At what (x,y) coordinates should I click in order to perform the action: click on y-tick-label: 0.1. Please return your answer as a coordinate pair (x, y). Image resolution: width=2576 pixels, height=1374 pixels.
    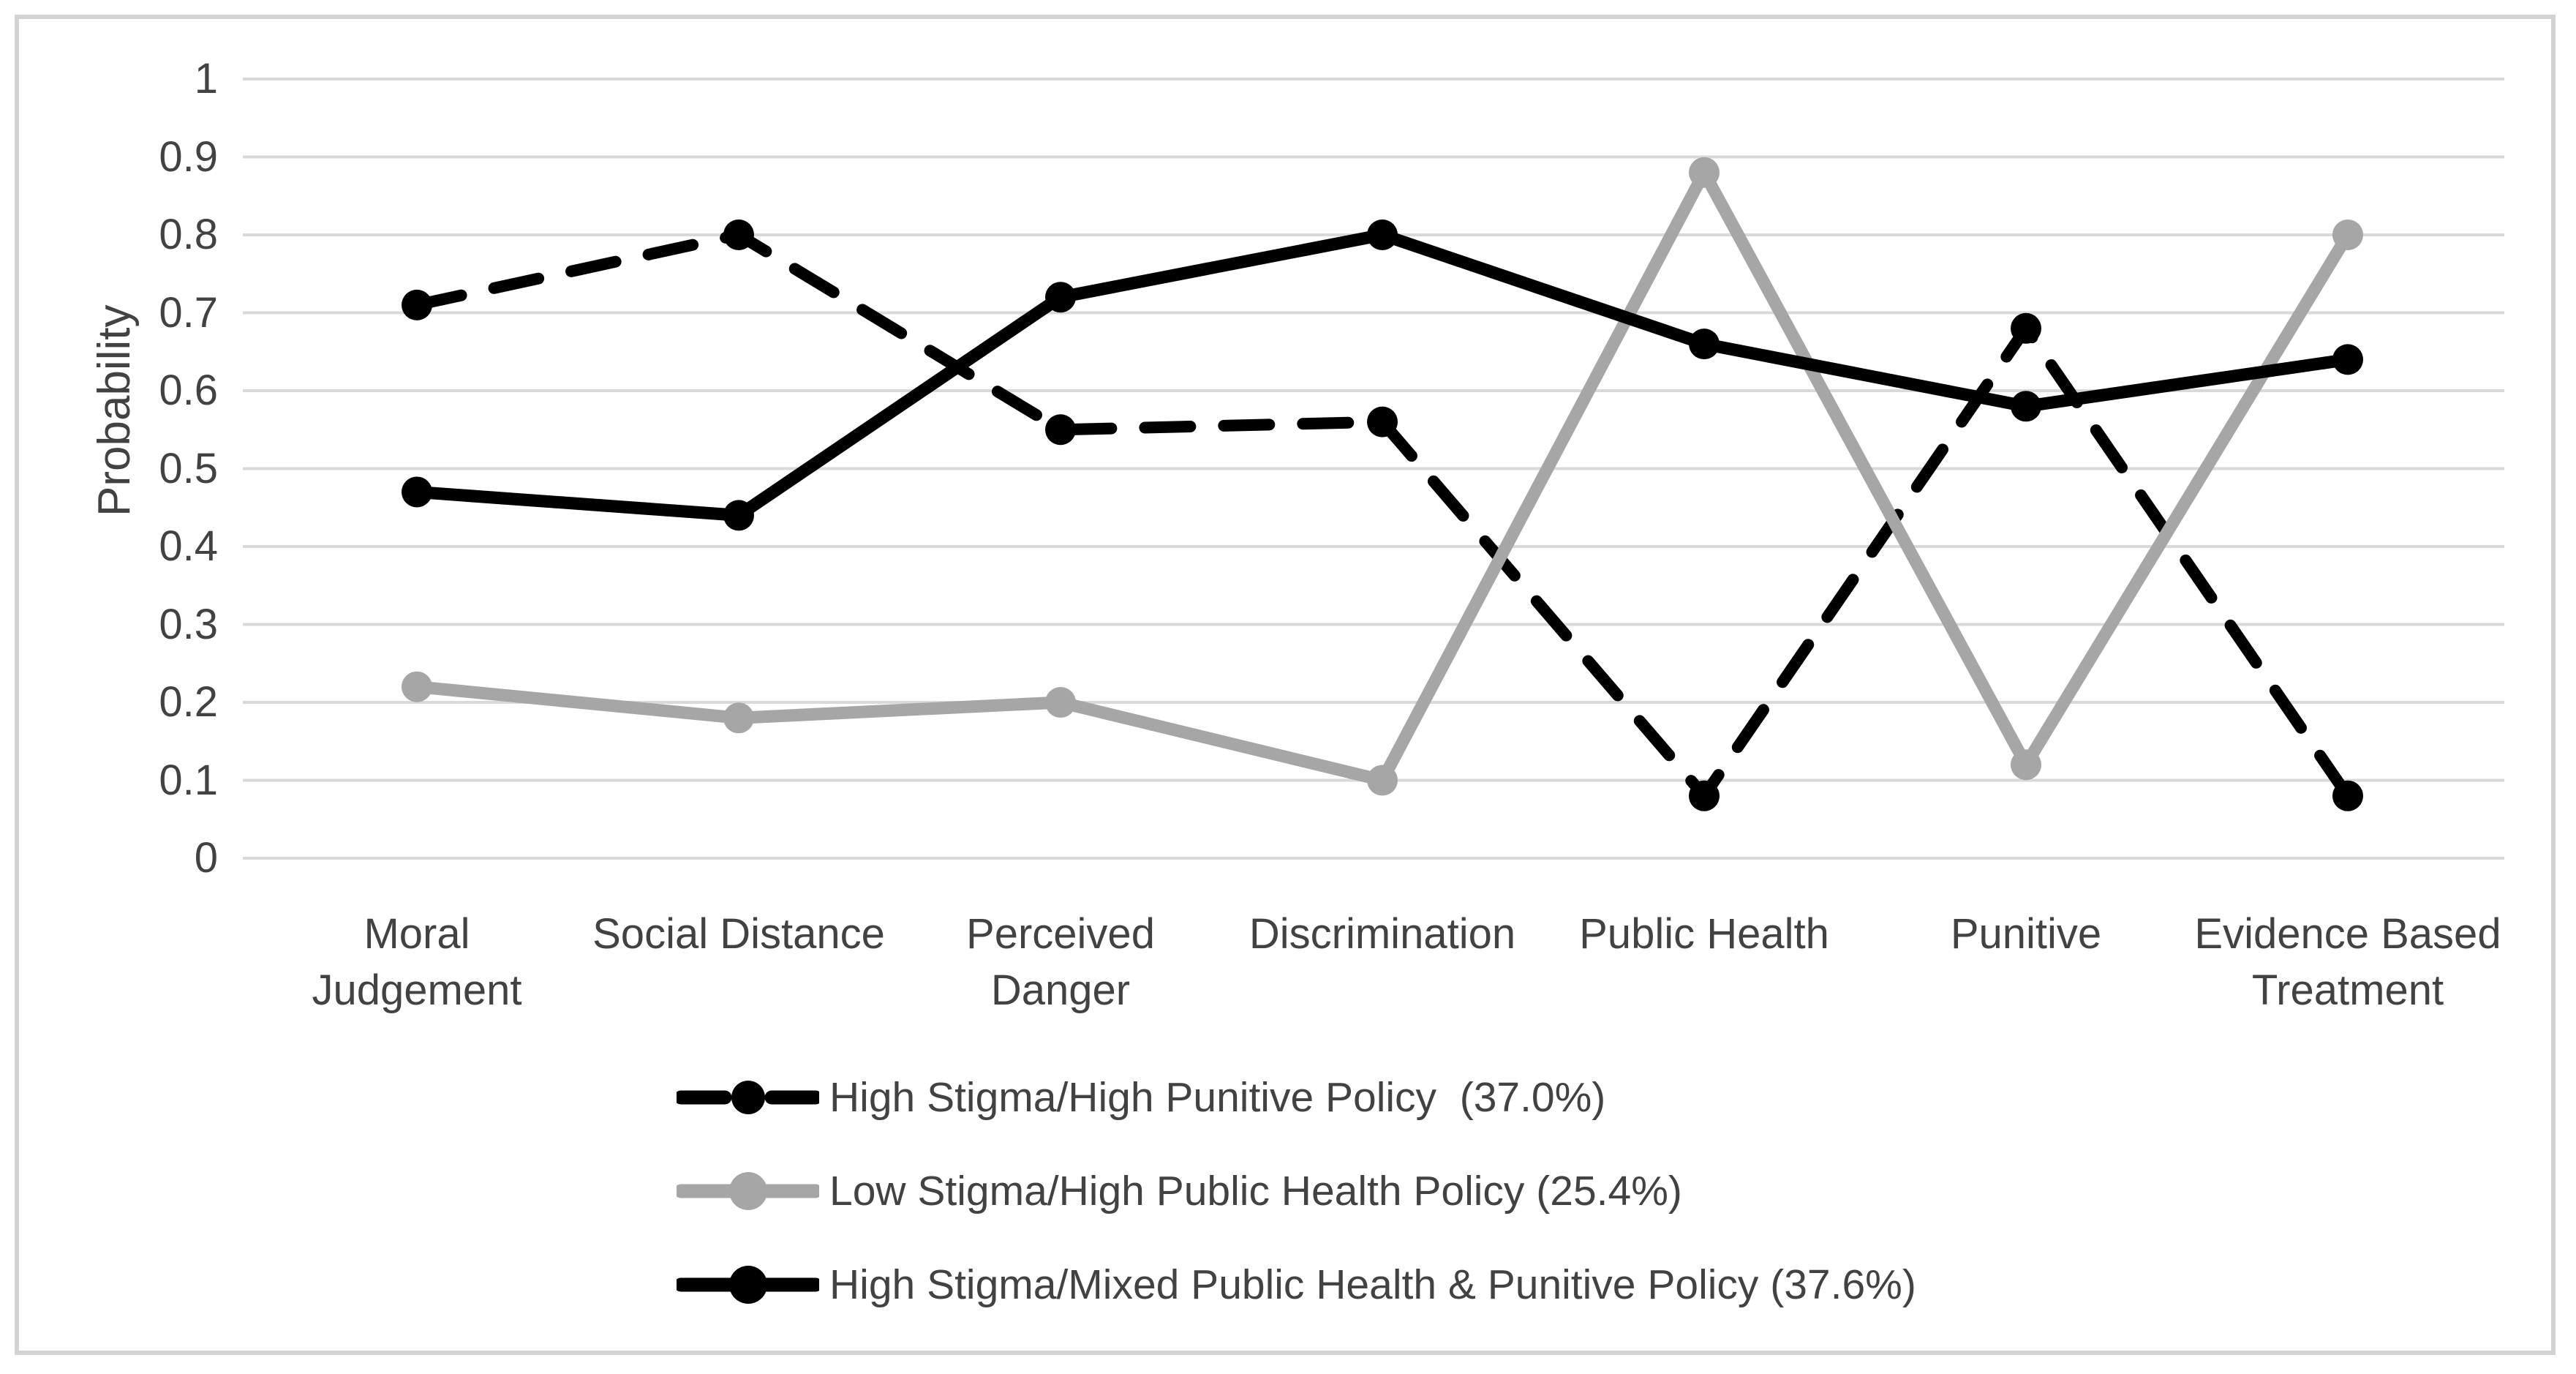
    Looking at the image, I should click on (188, 780).